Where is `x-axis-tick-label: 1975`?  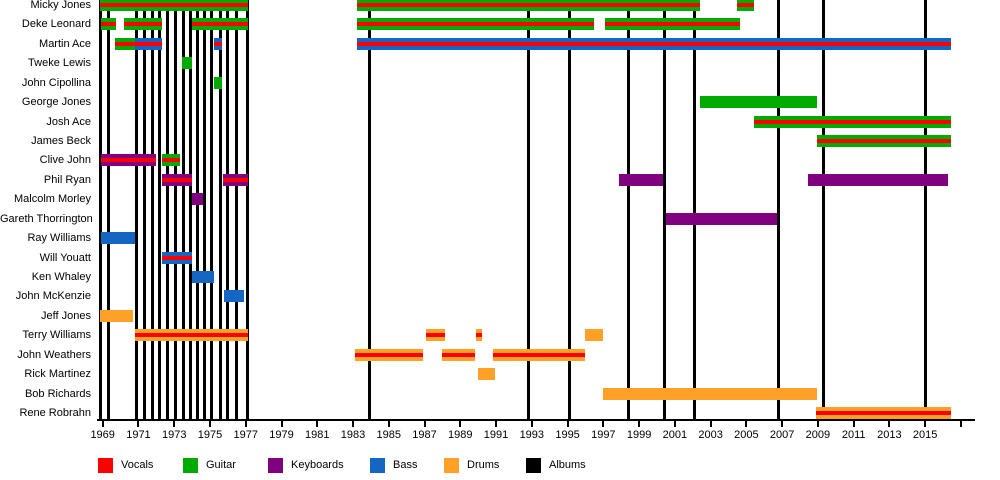
x-axis-tick-label: 1975 is located at coordinates (210, 435).